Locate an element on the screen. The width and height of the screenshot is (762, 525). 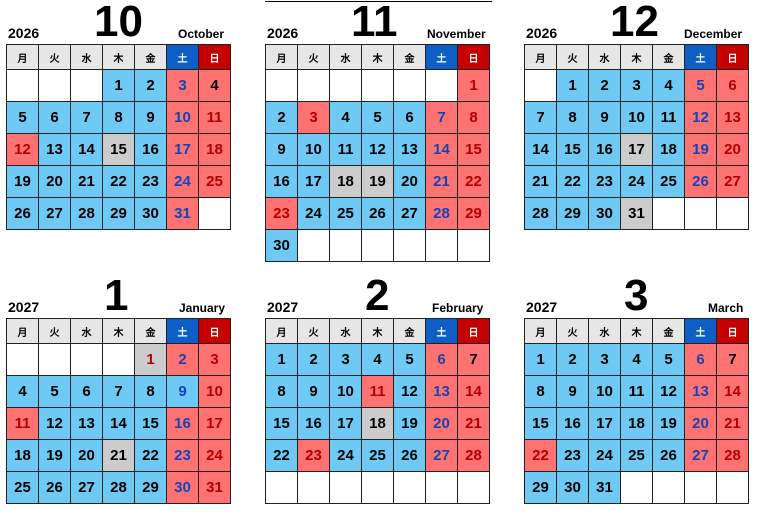
week-row: 26 27 28 29 30 31 is located at coordinates (118, 213).